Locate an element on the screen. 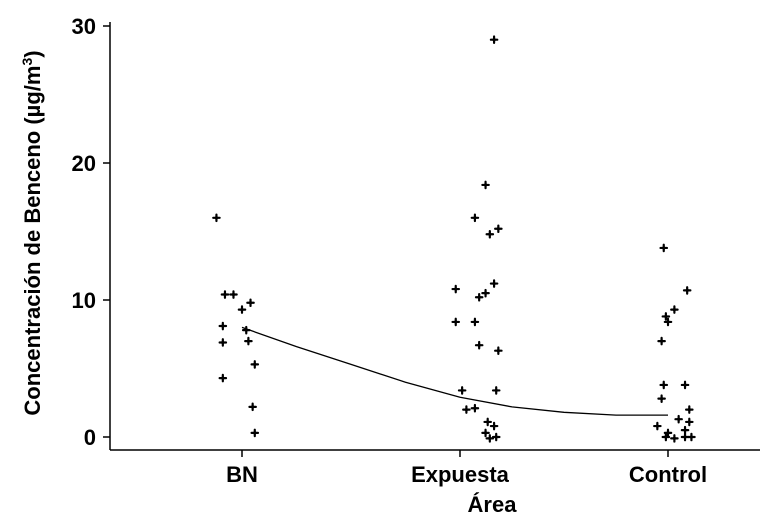 The width and height of the screenshot is (777, 519). y-axis-title-text: Concentración de Benceno (µg/m is located at coordinates (32, 241).